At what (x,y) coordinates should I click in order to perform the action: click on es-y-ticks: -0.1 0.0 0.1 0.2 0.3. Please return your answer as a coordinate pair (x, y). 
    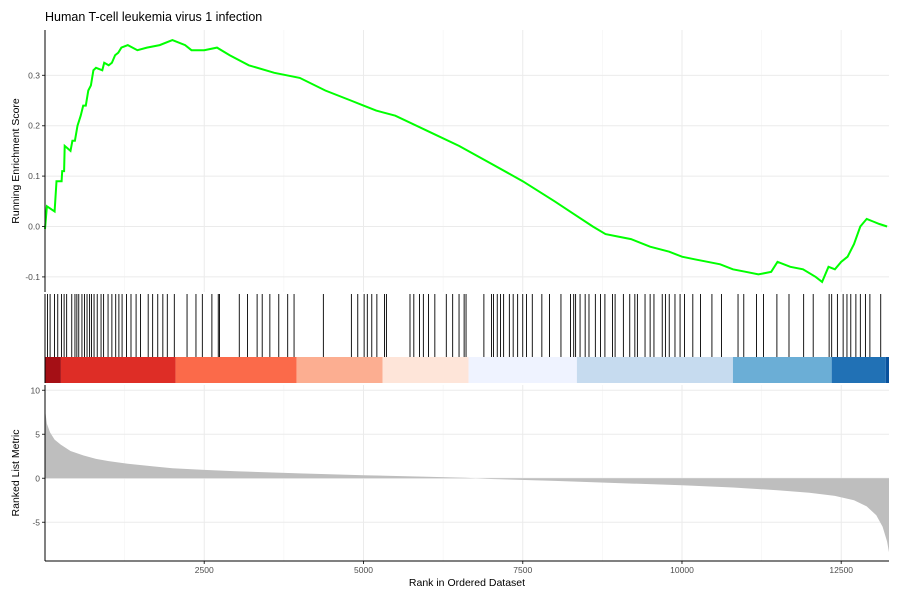
    Looking at the image, I should click on (35, 176).